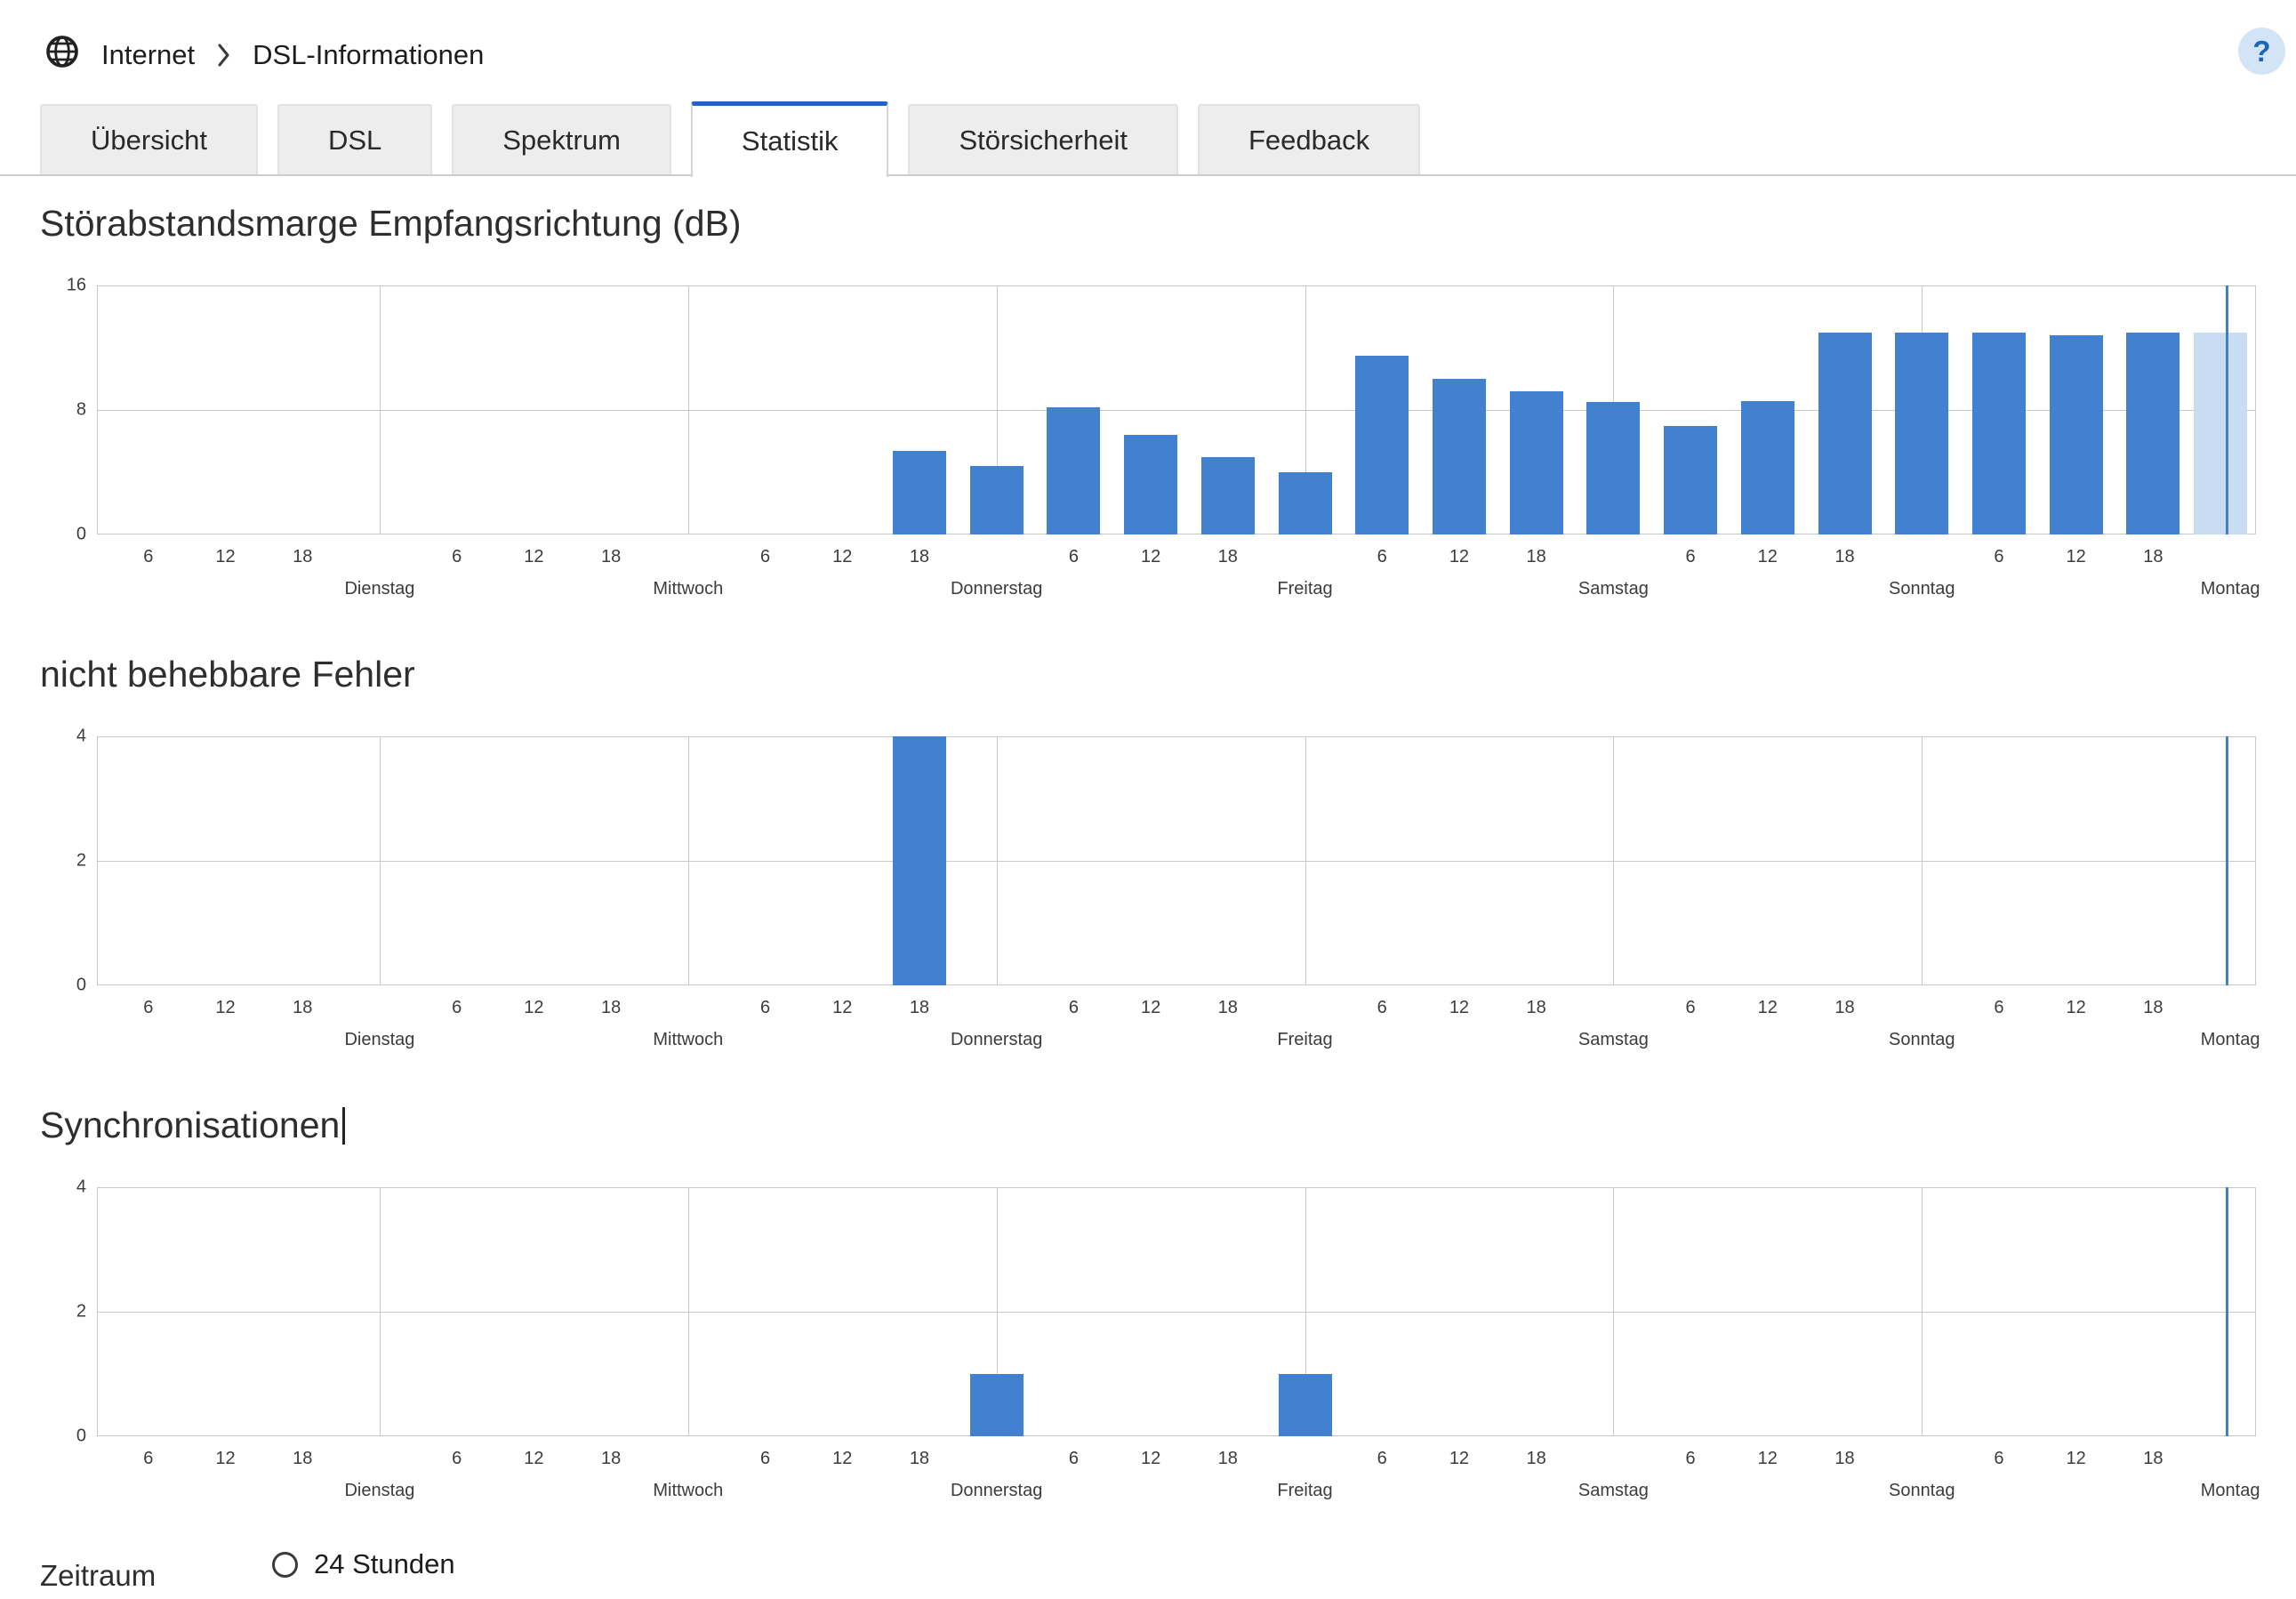 This screenshot has height=1599, width=2296. Describe the element at coordinates (81, 985) in the screenshot. I see `y-axis-label: 0` at that location.